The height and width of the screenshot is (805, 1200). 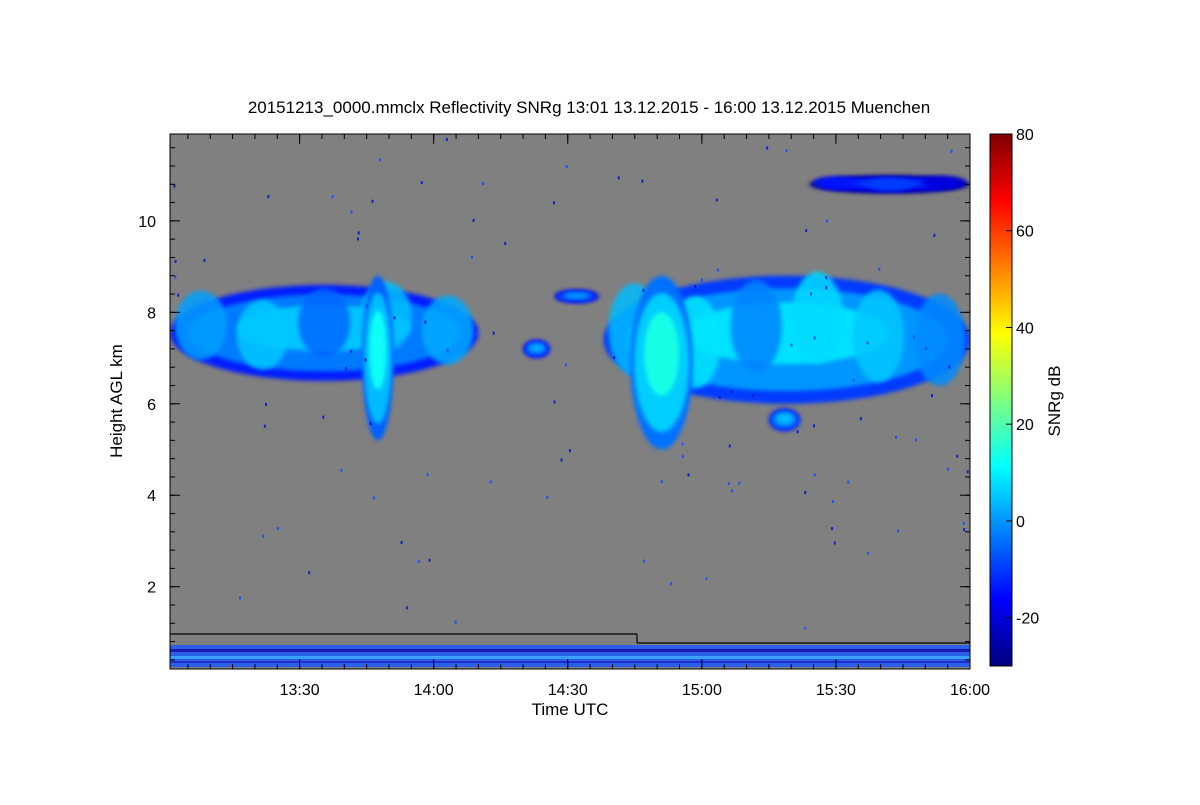 I want to click on x-tick-label: 14:30, so click(x=568, y=690).